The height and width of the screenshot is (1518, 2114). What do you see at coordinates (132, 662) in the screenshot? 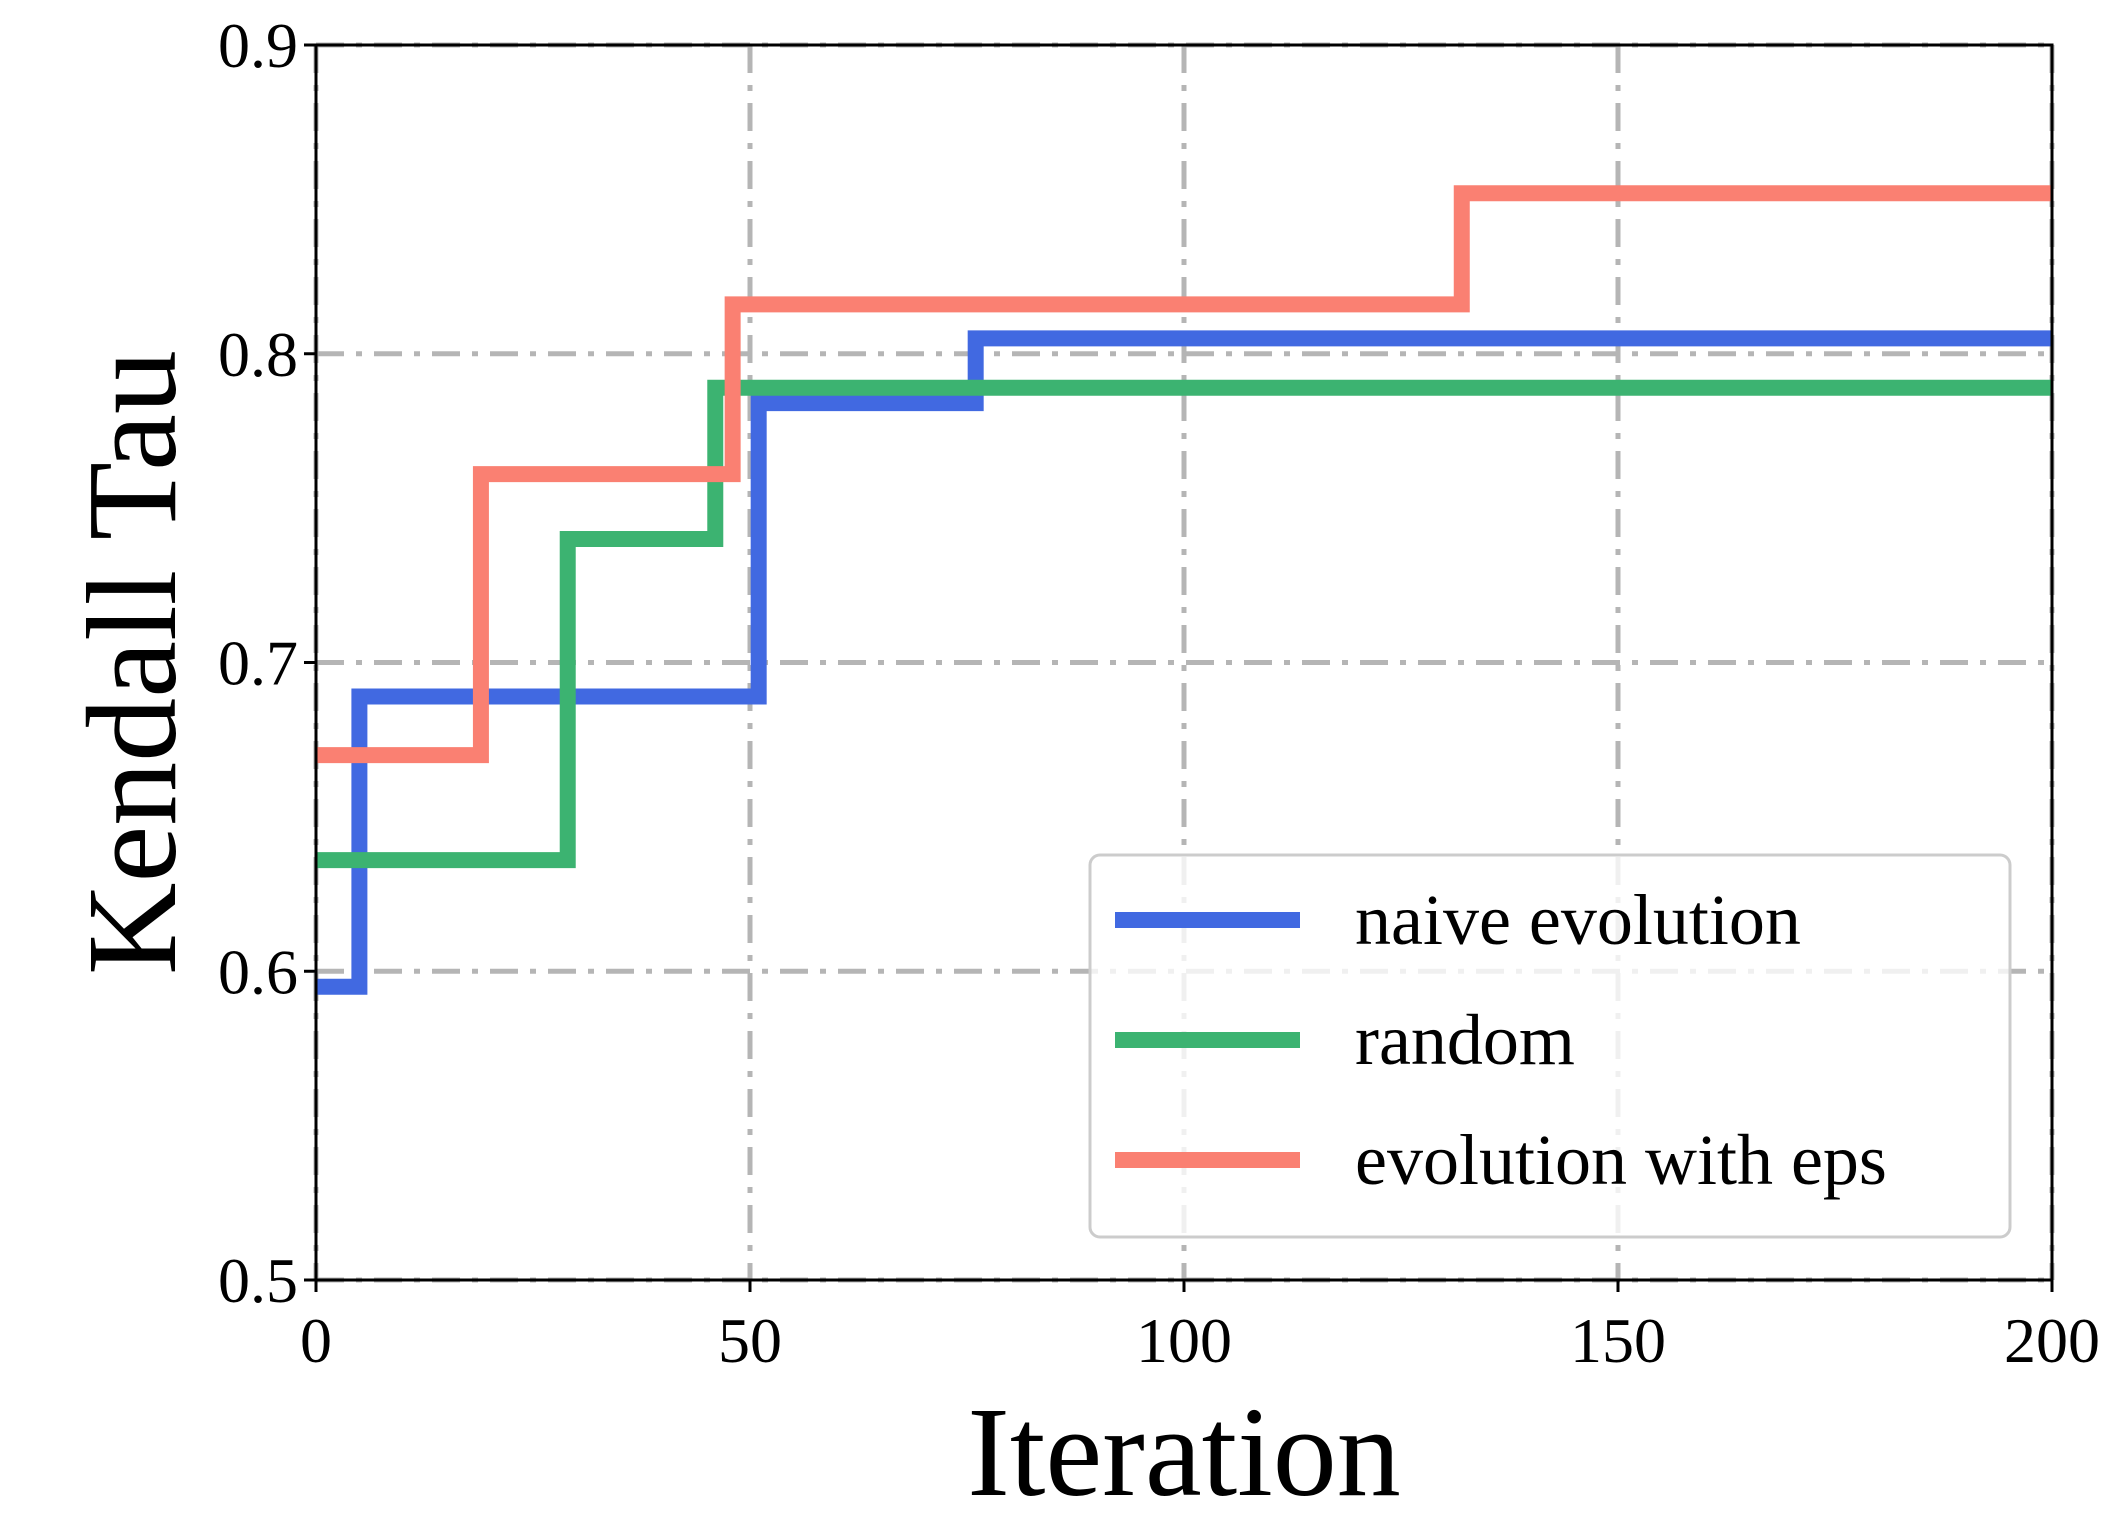
I see `y-axis-label: Kendall Tau` at bounding box center [132, 662].